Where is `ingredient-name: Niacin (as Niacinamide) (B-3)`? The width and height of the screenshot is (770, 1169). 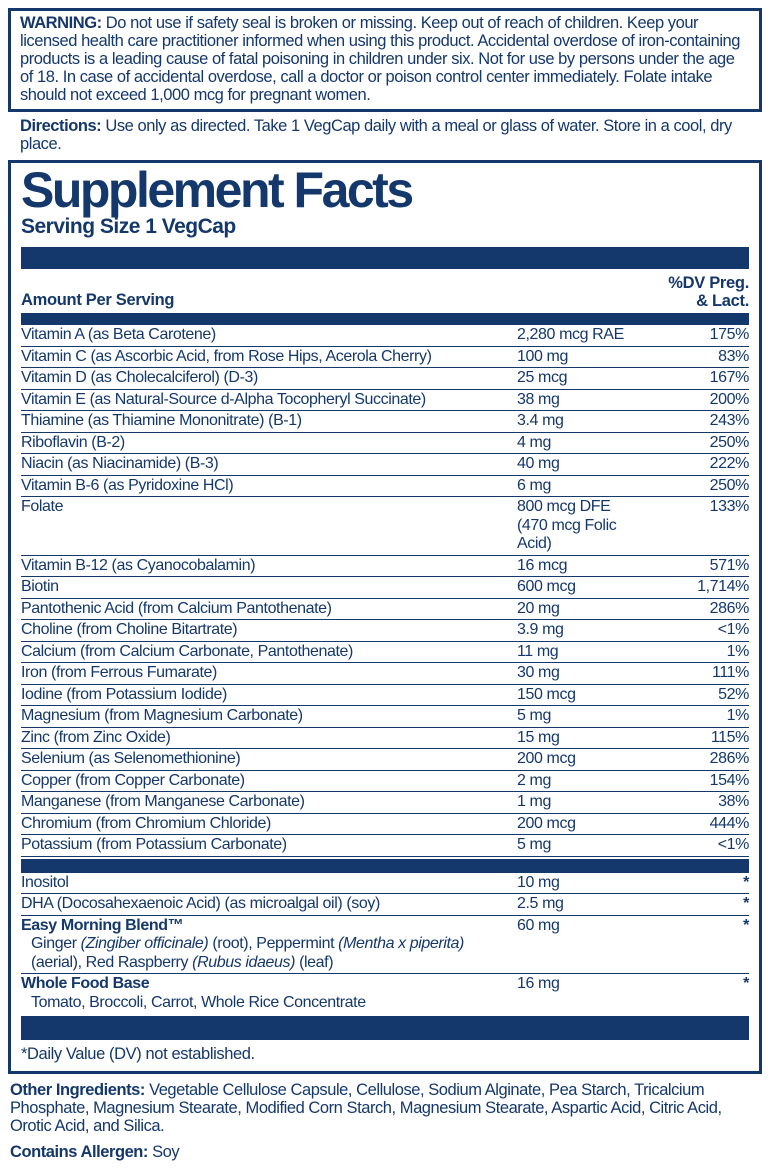 ingredient-name: Niacin (as Niacinamide) (B-3) is located at coordinates (120, 463).